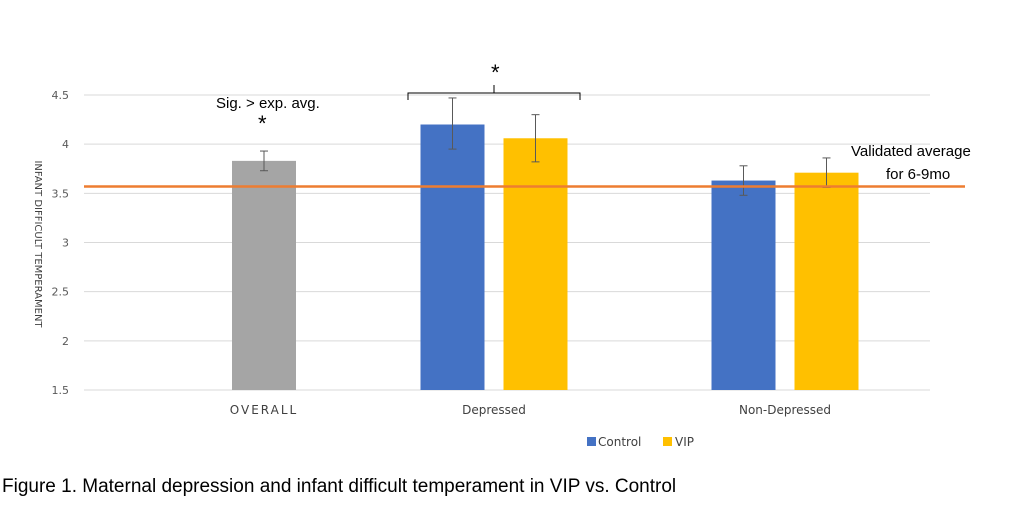  I want to click on y-tick-label: 2.5, so click(61, 292).